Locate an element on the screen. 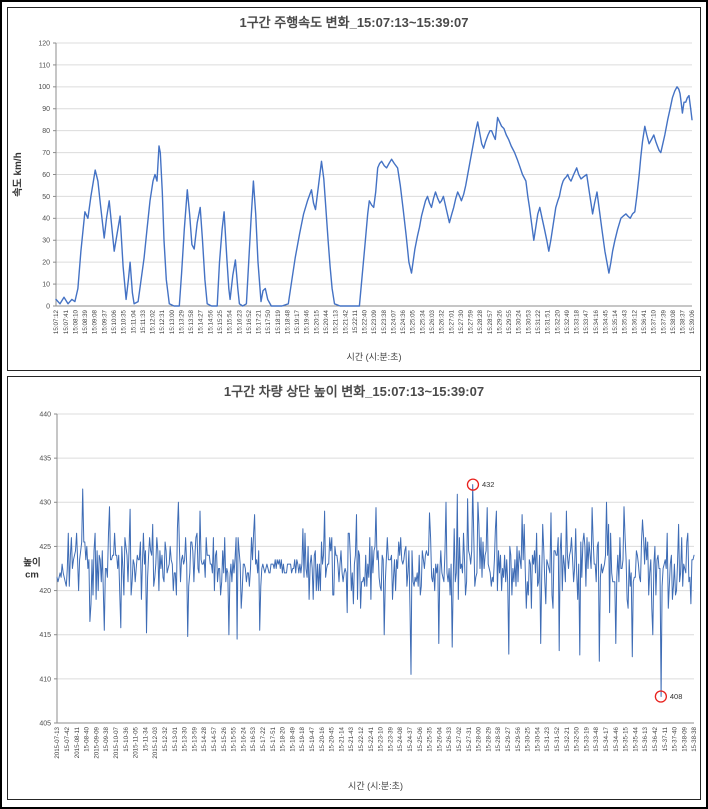 This screenshot has height=809, width=708. svg-text: 15-19-18 is located at coordinates (302, 738).